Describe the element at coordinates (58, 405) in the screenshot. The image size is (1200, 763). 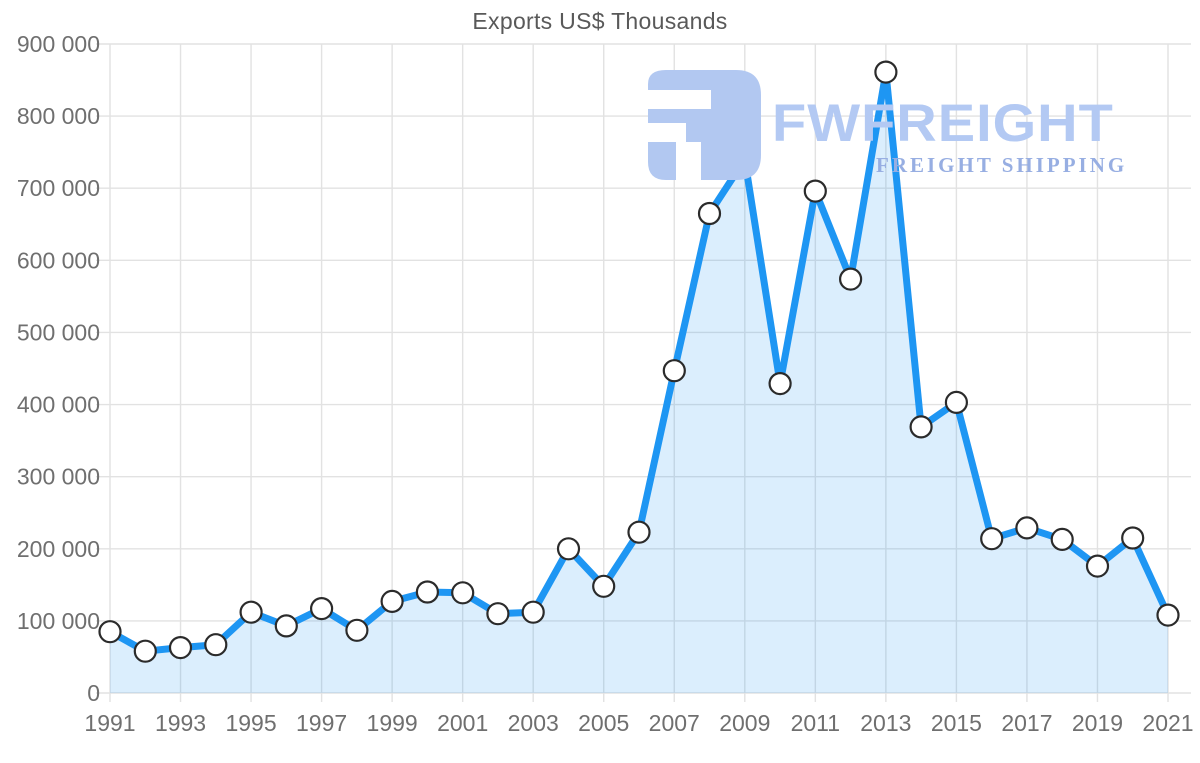
I see `y-axis-tick-label: 400 000` at that location.